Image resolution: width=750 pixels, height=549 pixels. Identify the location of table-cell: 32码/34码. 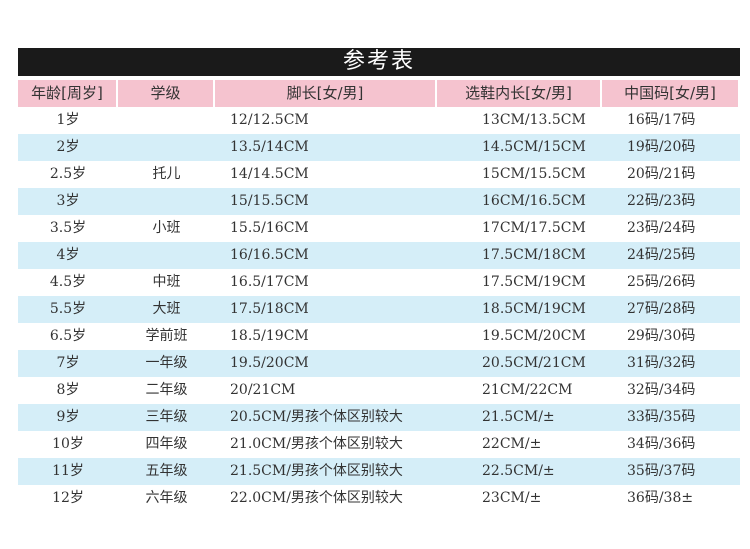
(661, 390).